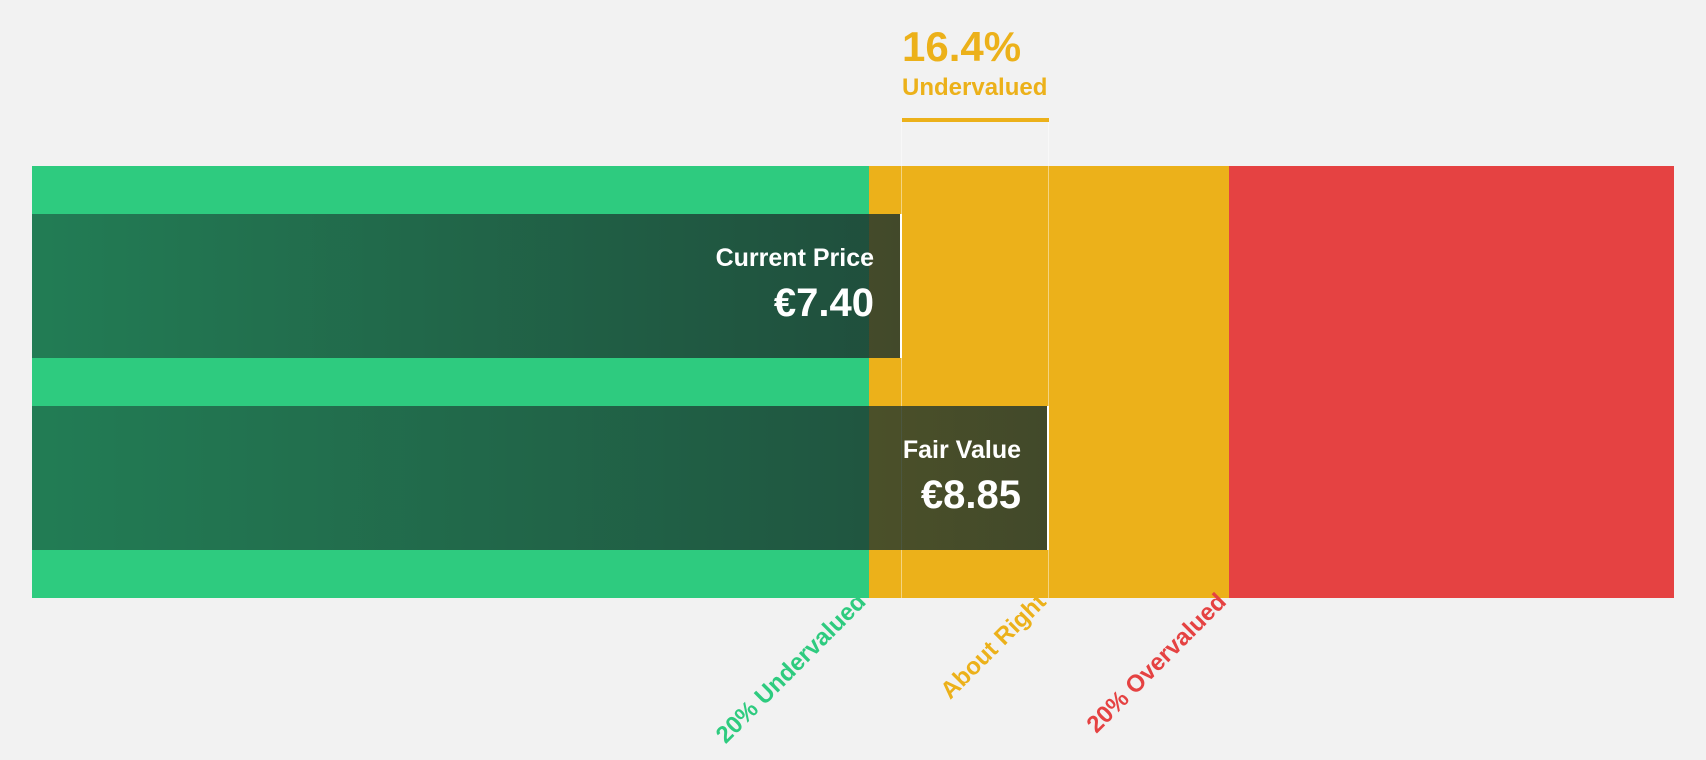  Describe the element at coordinates (970, 495) in the screenshot. I see `fair-value-value: €8.85` at that location.